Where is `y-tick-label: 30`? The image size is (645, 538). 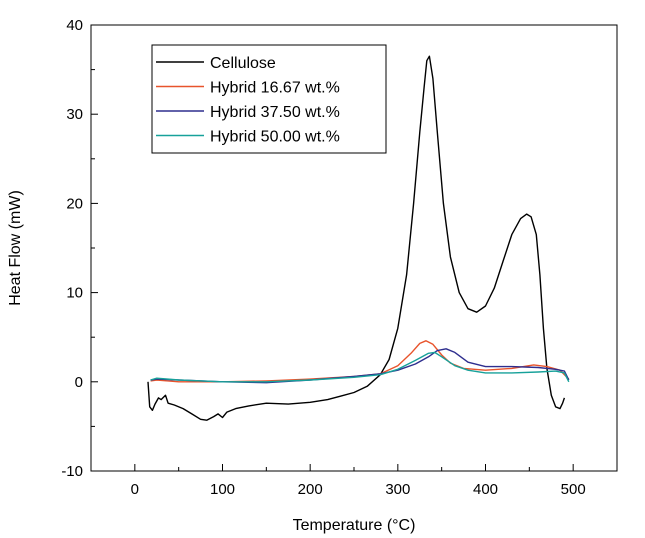
y-tick-label: 30 is located at coordinates (74, 114).